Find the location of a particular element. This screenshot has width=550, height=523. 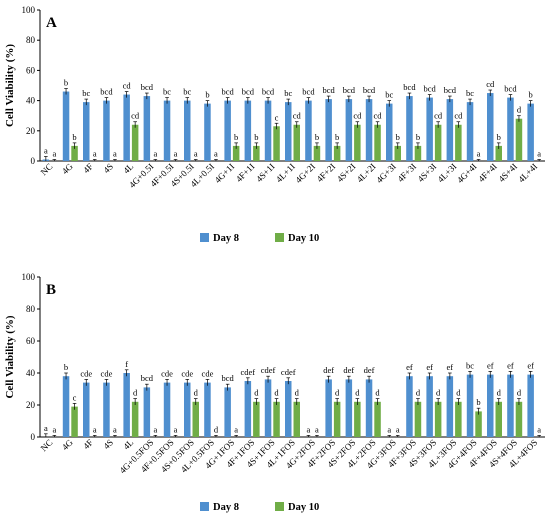

x-tick-label: 4G+2I is located at coordinates (305, 173).